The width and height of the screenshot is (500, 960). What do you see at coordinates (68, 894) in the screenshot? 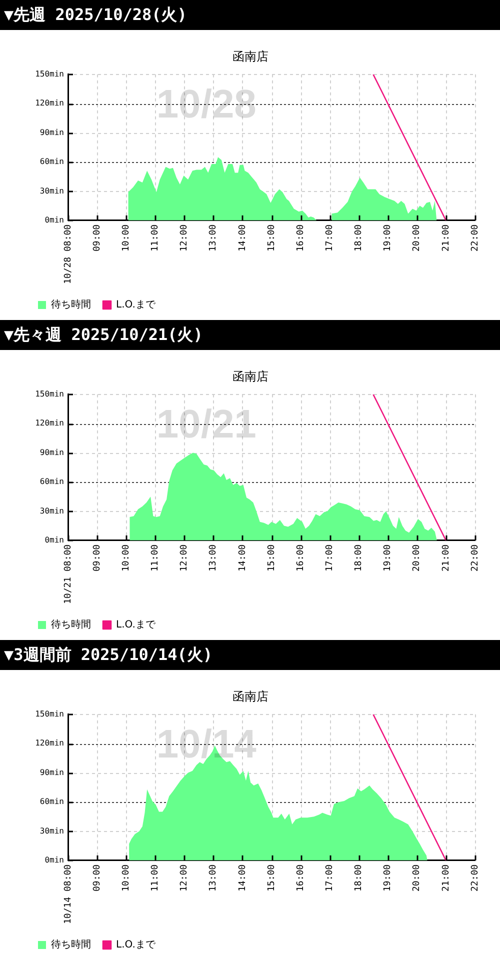
I see `x-tick-label: 10/14 08:00` at bounding box center [68, 894].